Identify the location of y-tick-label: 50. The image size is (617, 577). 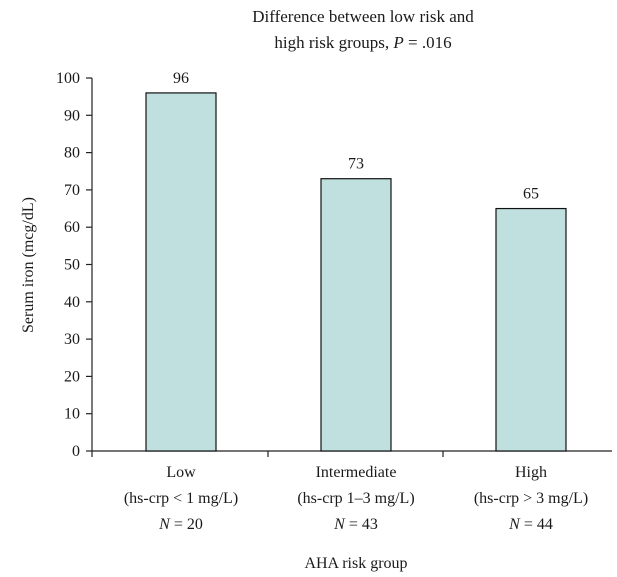
(72, 265).